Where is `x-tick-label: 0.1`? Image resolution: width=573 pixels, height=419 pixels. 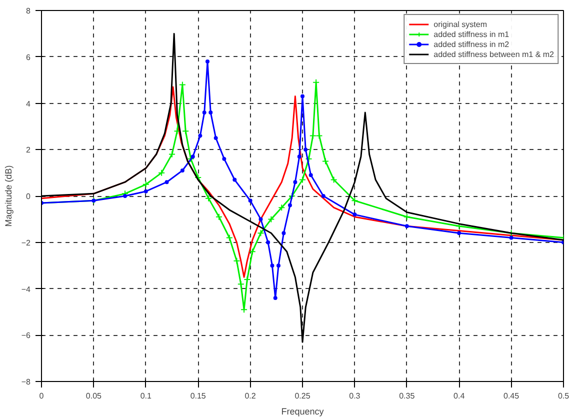 x-tick-label: 0.1 is located at coordinates (146, 396).